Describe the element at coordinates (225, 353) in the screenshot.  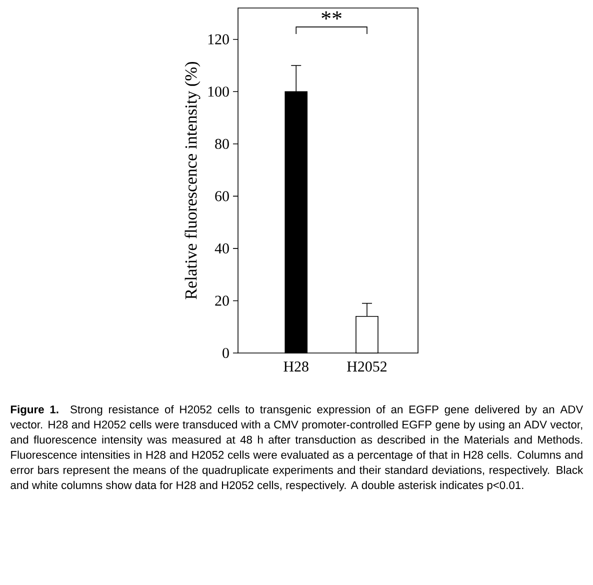
I see `y-tick-label: 0` at that location.